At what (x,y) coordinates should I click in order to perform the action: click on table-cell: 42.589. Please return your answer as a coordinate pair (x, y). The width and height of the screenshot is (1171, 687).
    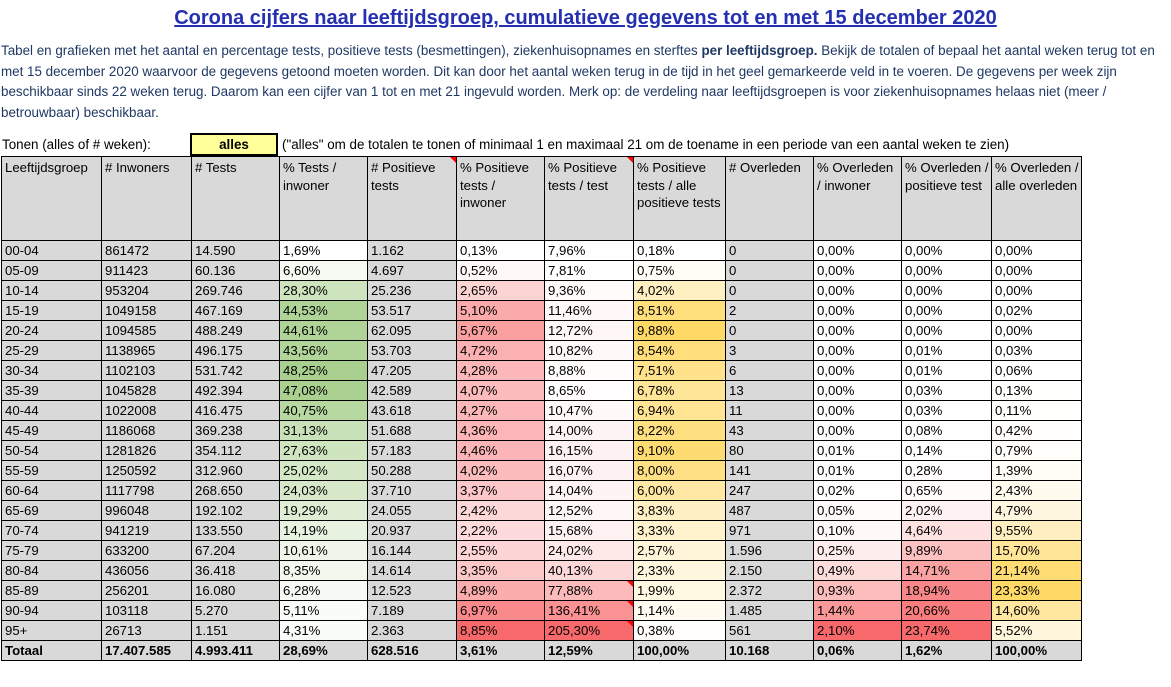
    Looking at the image, I should click on (412, 391).